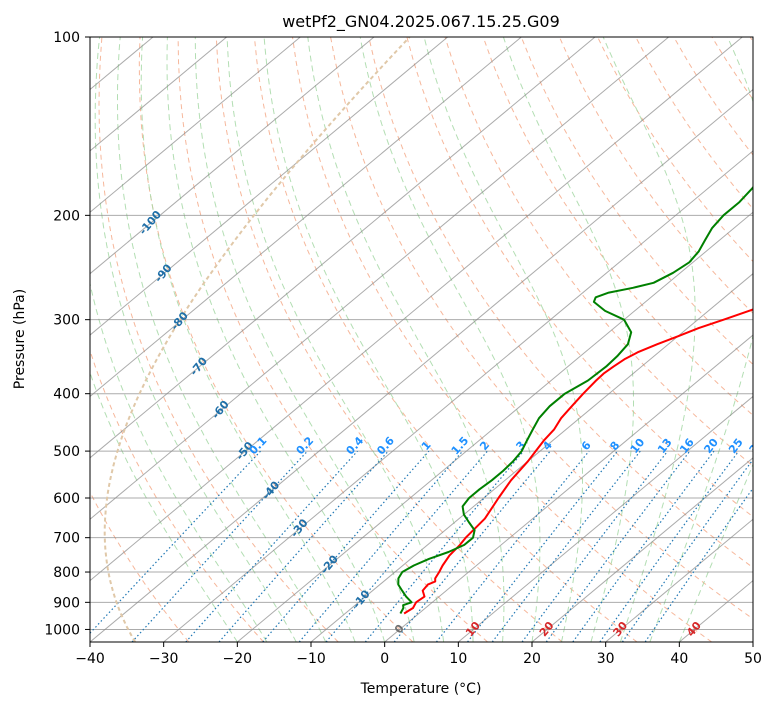 The image size is (775, 708). What do you see at coordinates (418, 654) in the screenshot?
I see `x-axis: −40 −30 −20 −10 0 10 20 30 40 50` at bounding box center [418, 654].